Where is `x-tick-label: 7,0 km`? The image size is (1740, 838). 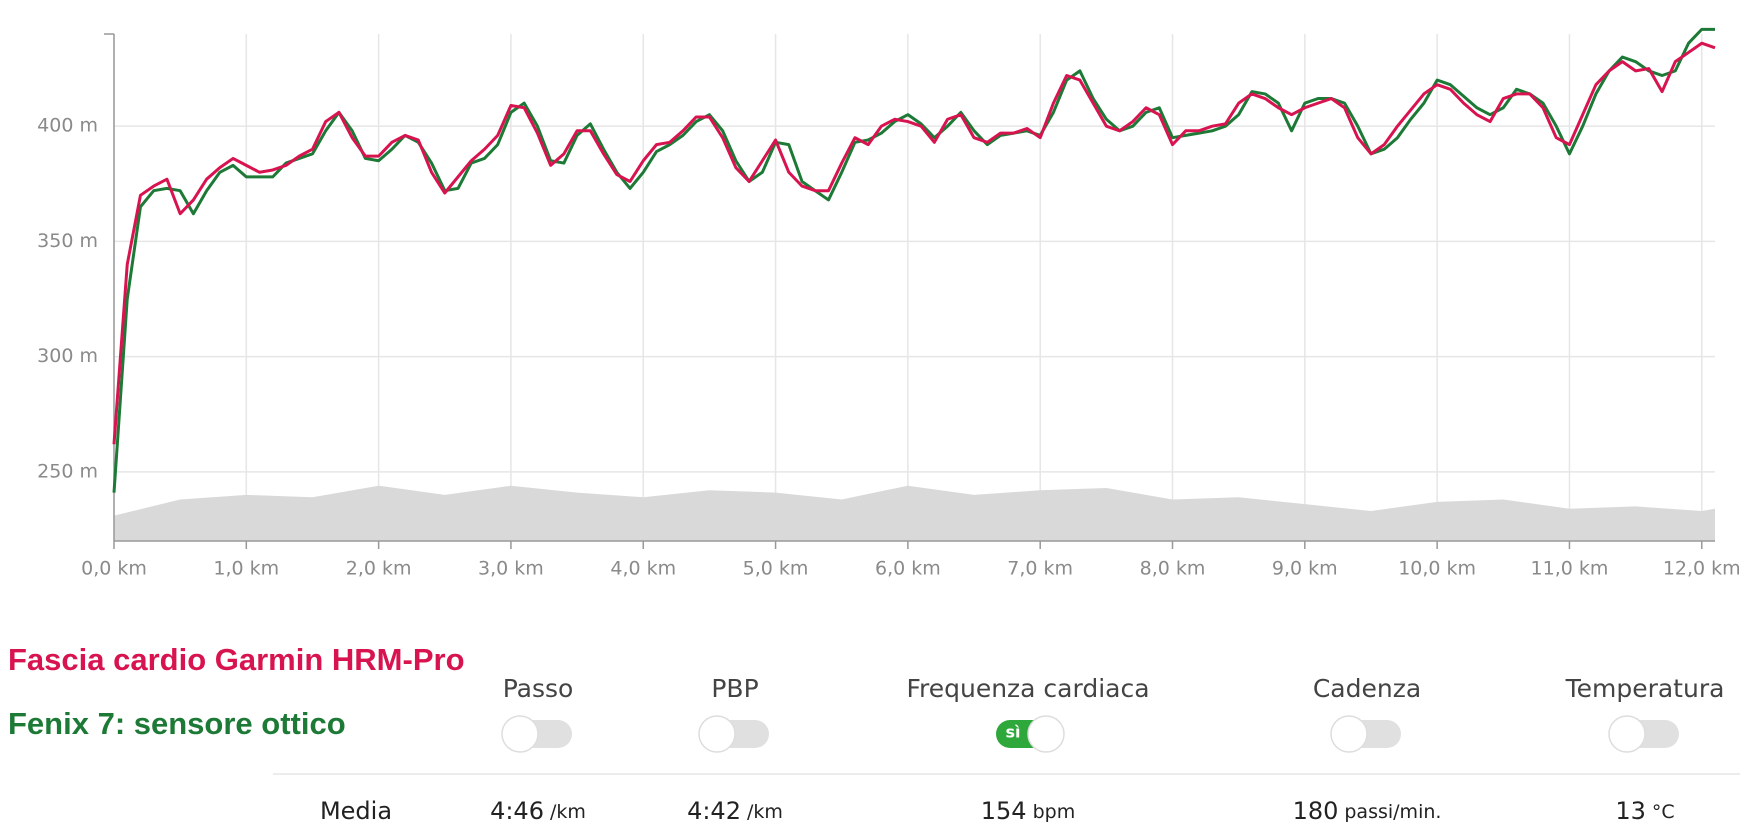 x-tick-label: 7,0 km is located at coordinates (1040, 569).